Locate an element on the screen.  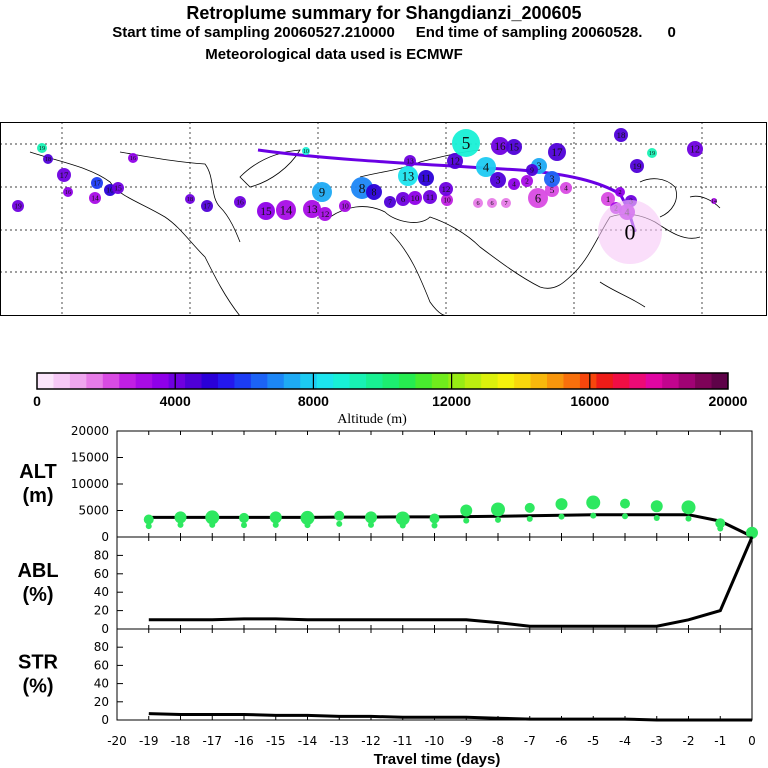
plume-marker: 15 is located at coordinates (118, 188).